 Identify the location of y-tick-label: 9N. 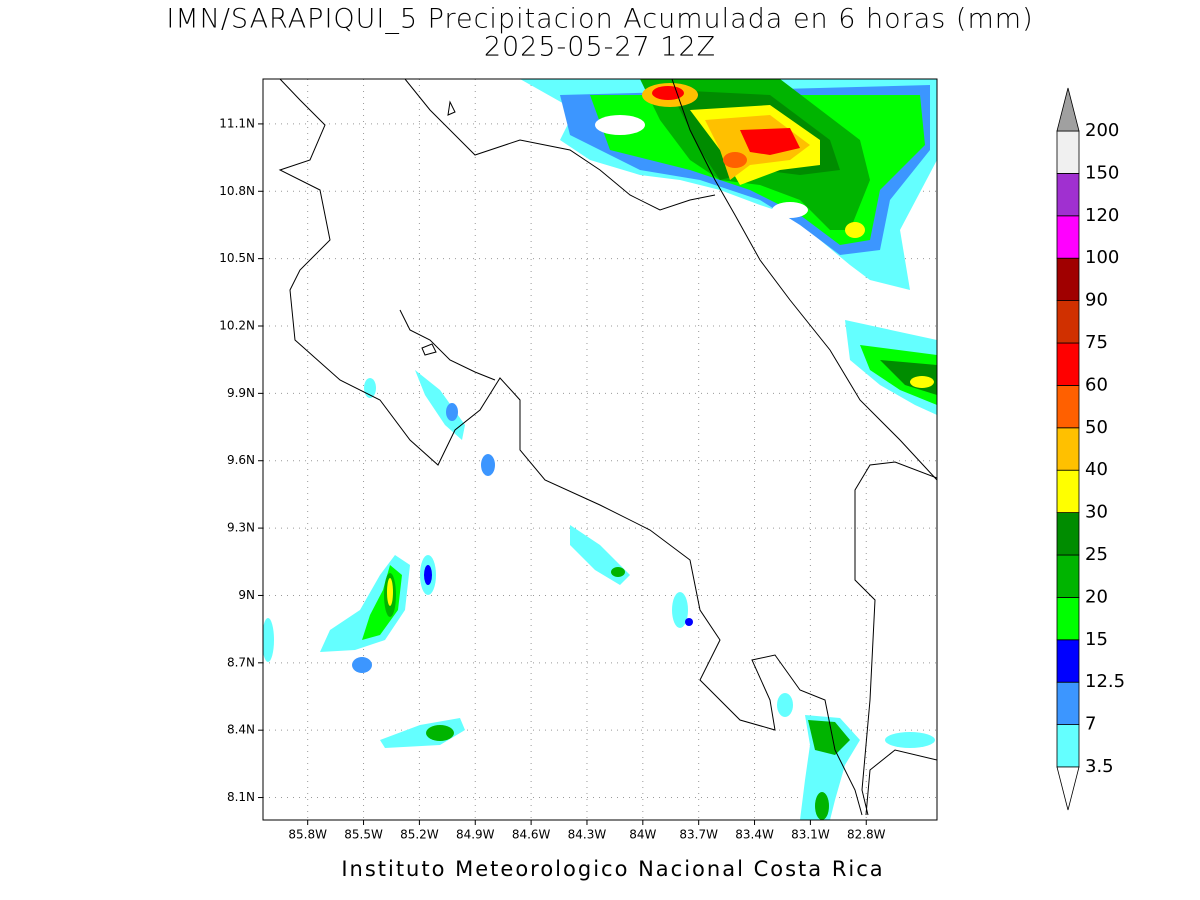
(246, 595).